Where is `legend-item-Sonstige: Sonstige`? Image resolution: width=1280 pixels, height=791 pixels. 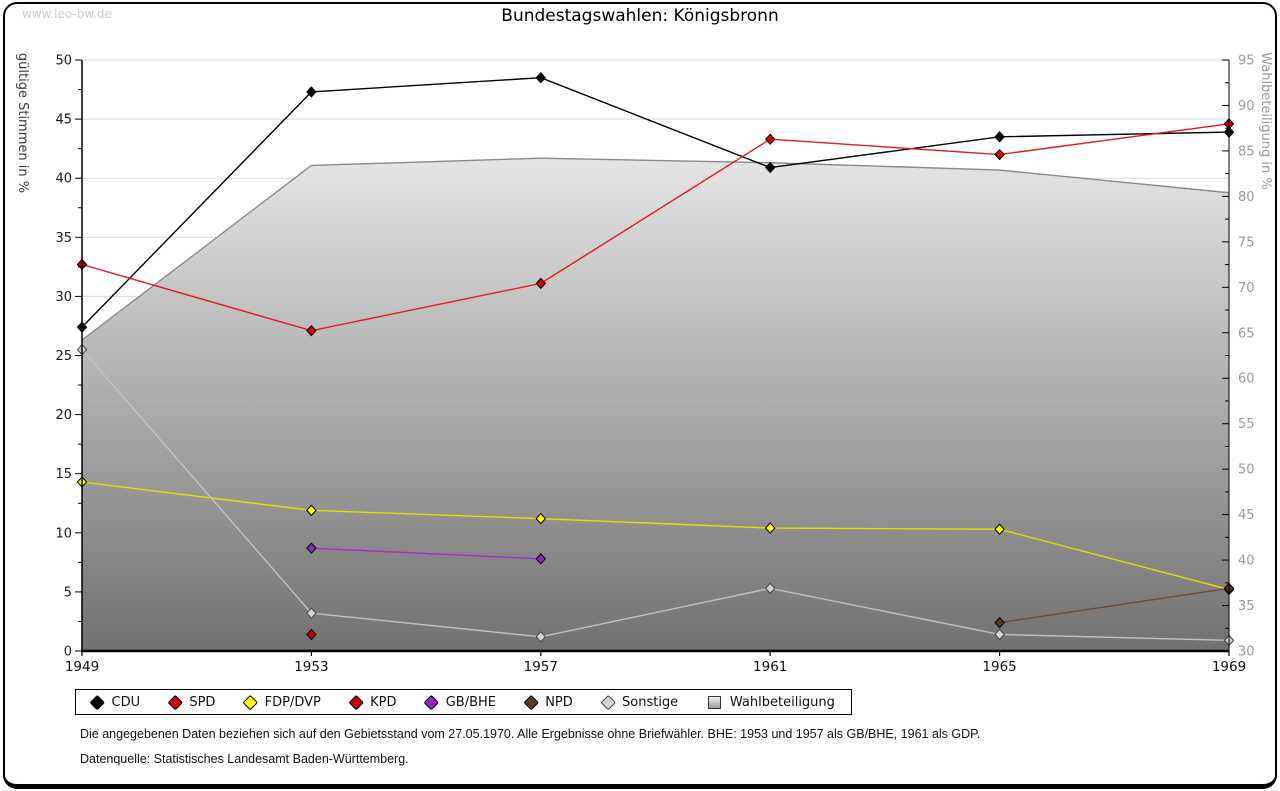 legend-item-Sonstige: Sonstige is located at coordinates (639, 702).